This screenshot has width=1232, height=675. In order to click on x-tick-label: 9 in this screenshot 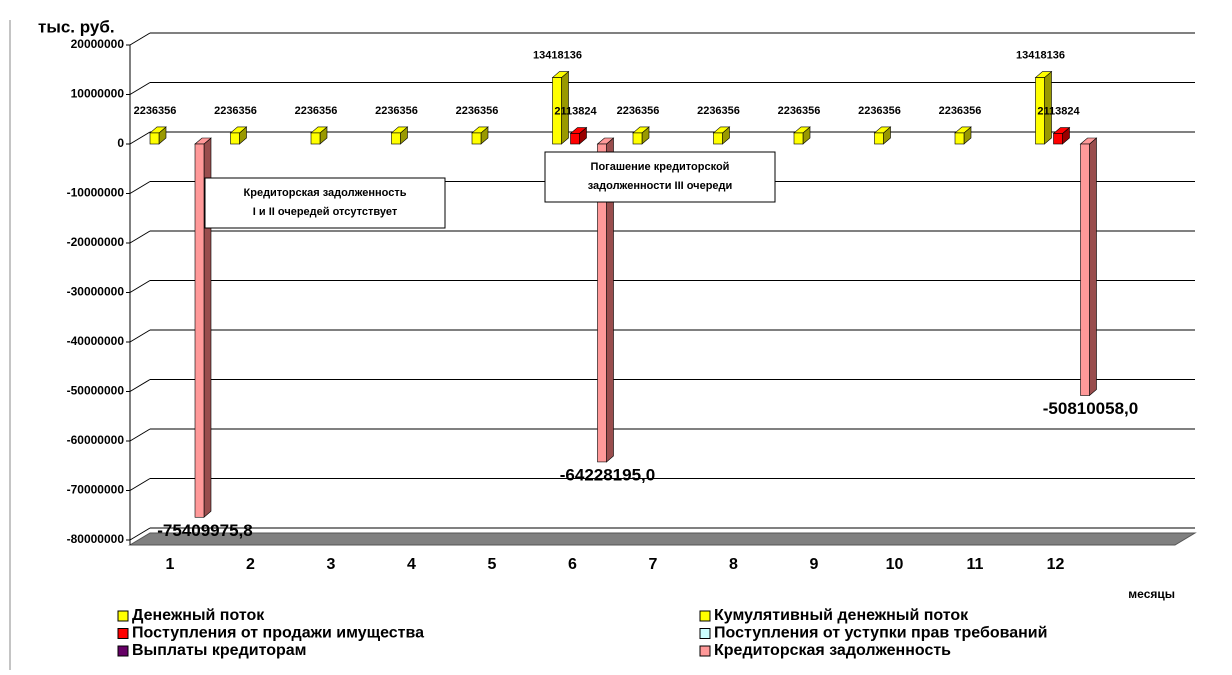, I will do `click(814, 564)`.